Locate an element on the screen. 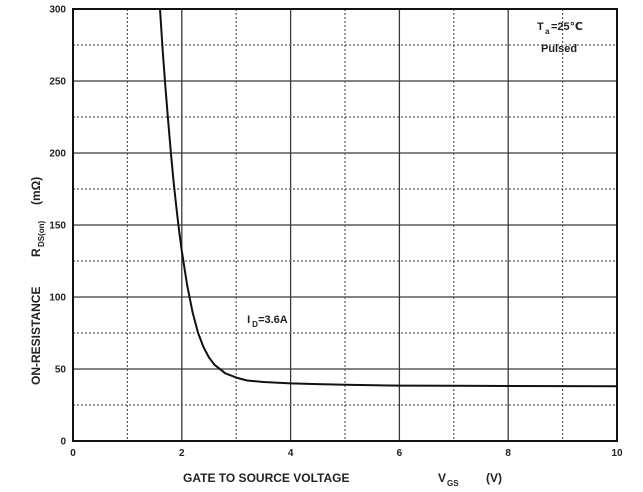 This screenshot has height=492, width=643. x-tick-label: 4 is located at coordinates (291, 453).